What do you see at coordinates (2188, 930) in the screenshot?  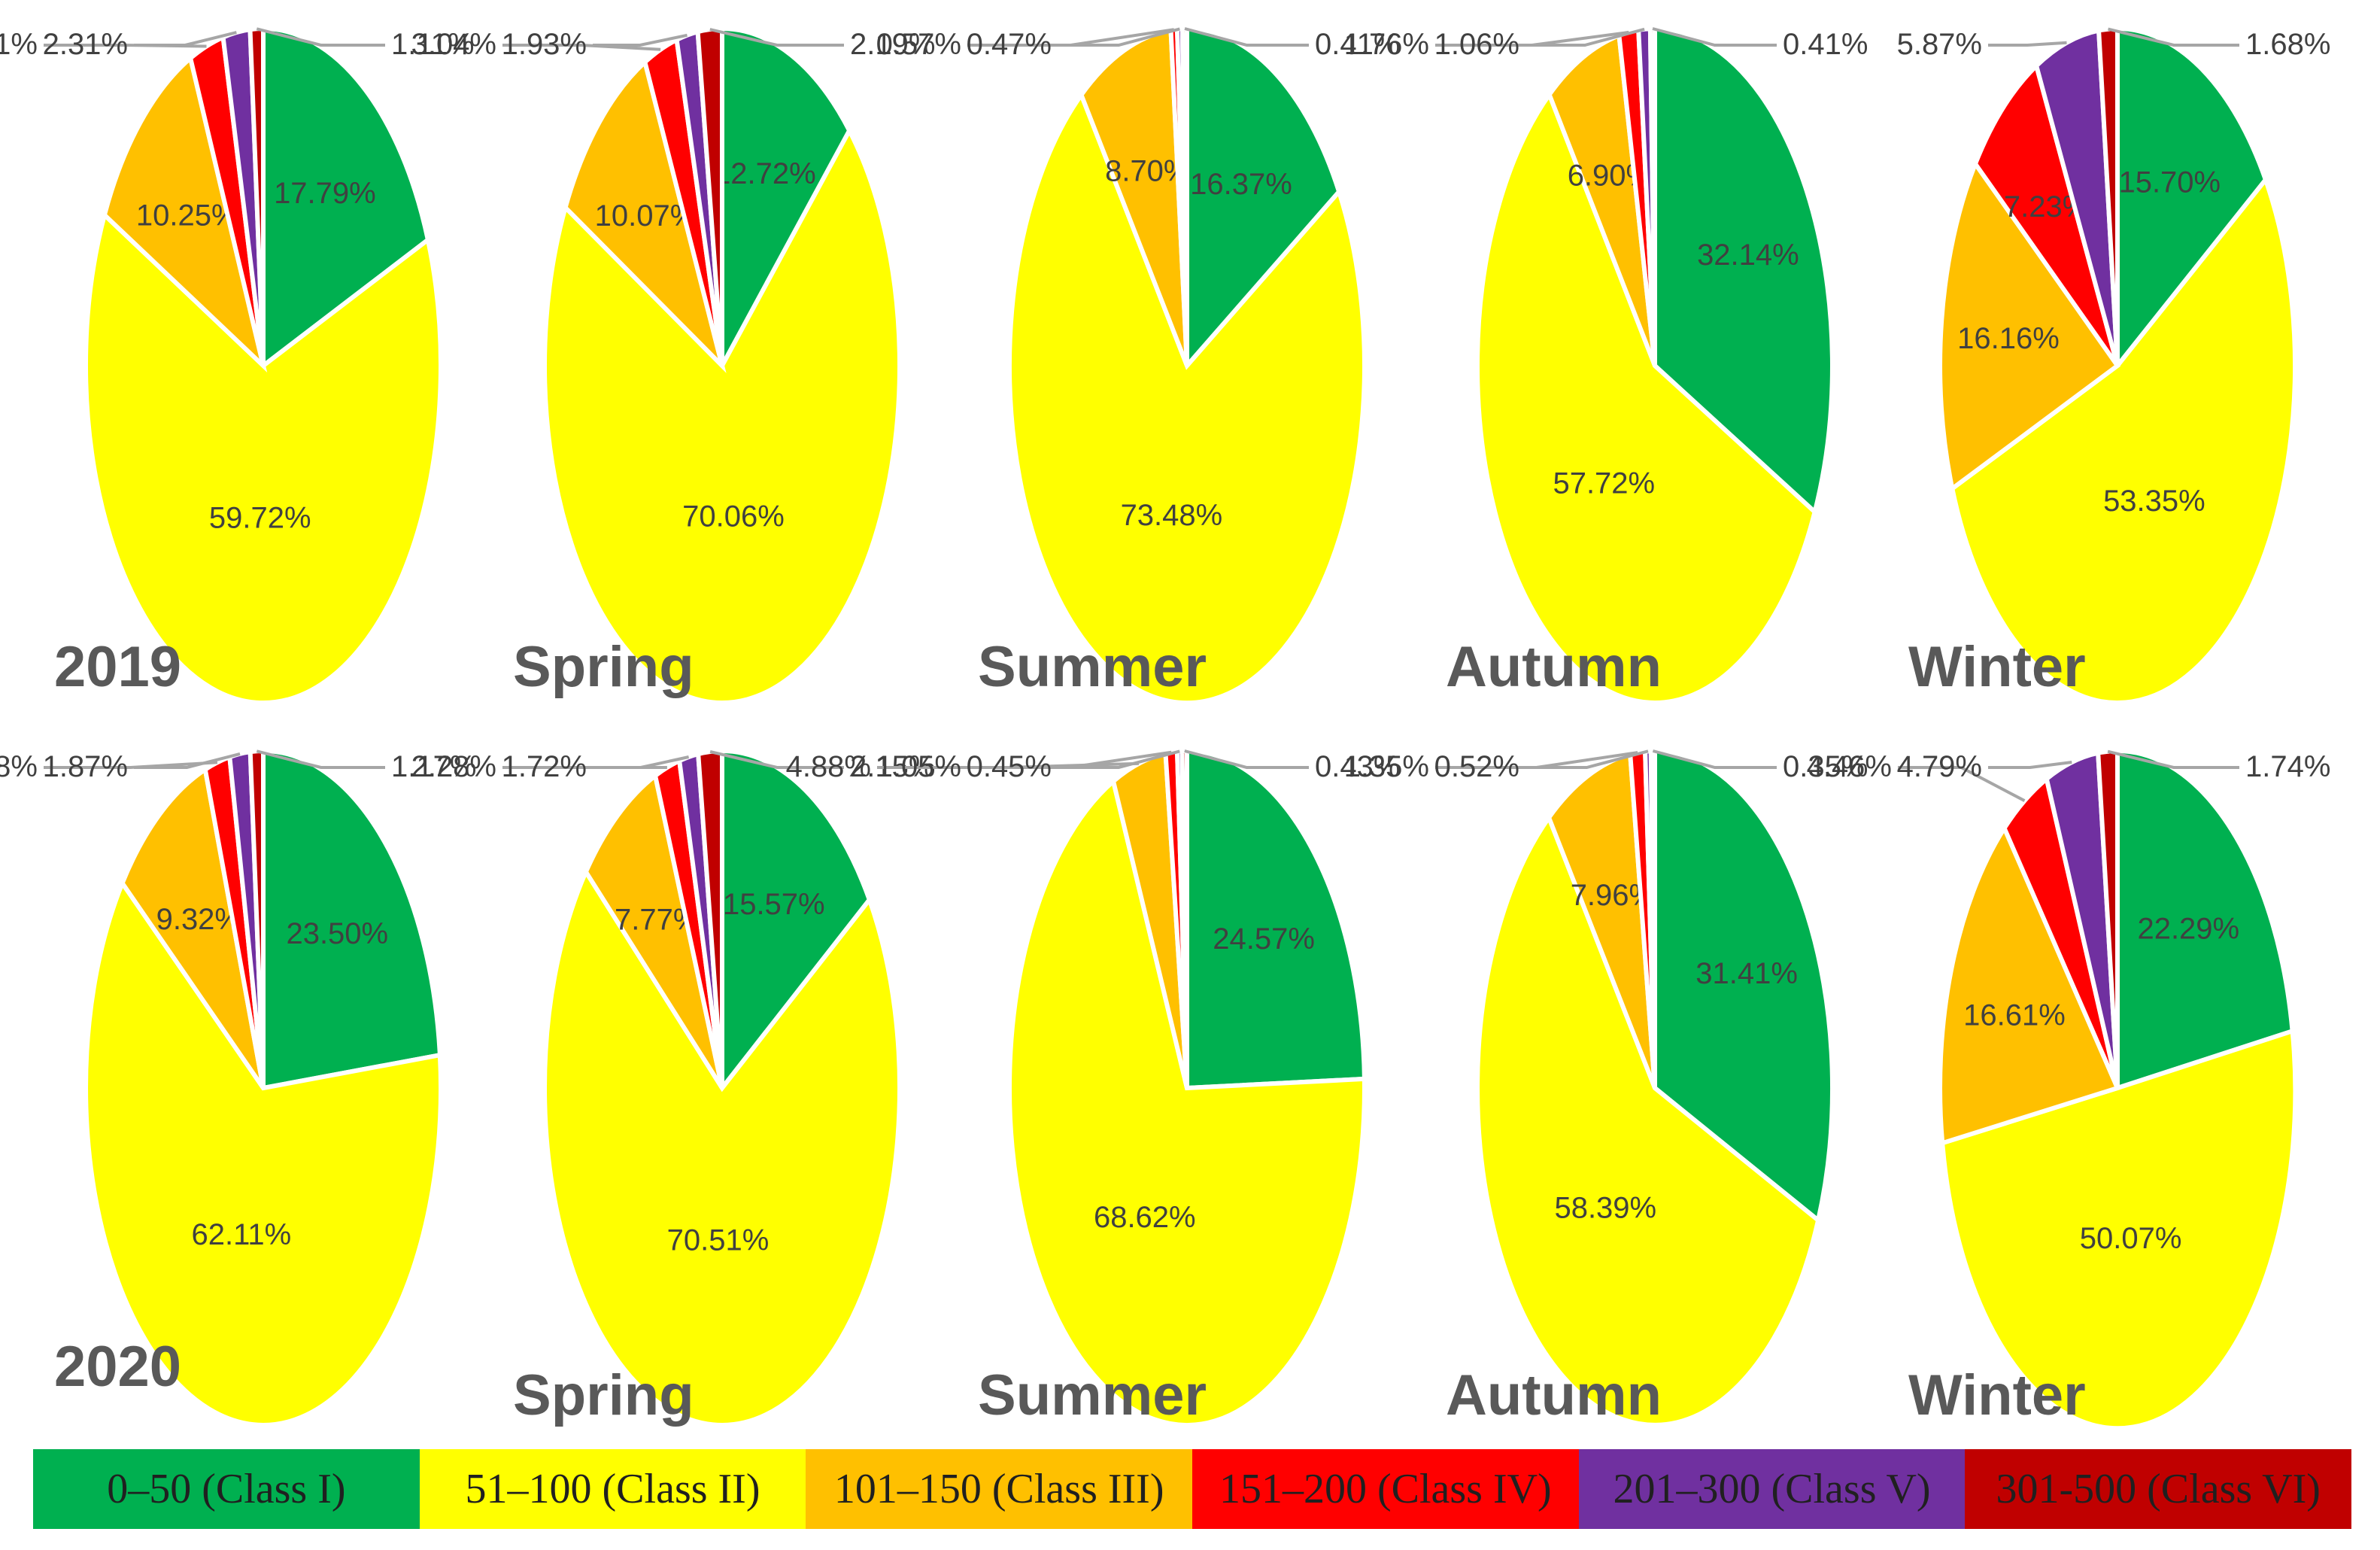 I see `data-label: 22.29%` at bounding box center [2188, 930].